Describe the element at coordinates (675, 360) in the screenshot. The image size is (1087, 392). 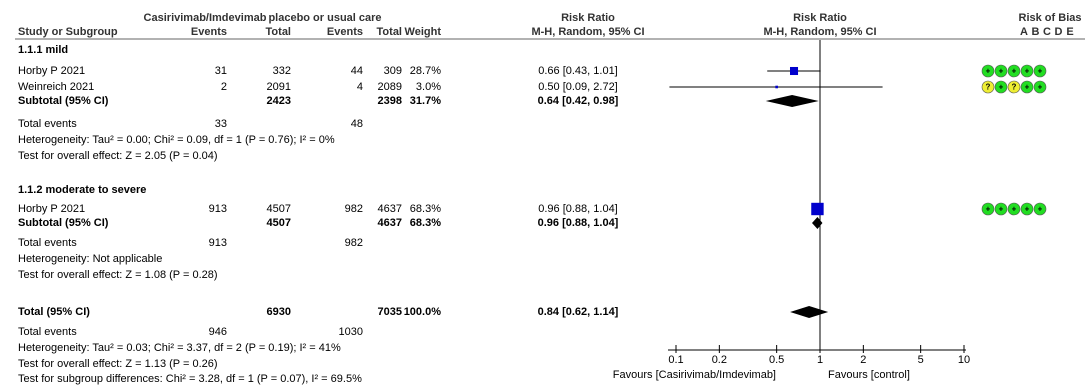
I see `x-tick-label: 0.1` at that location.